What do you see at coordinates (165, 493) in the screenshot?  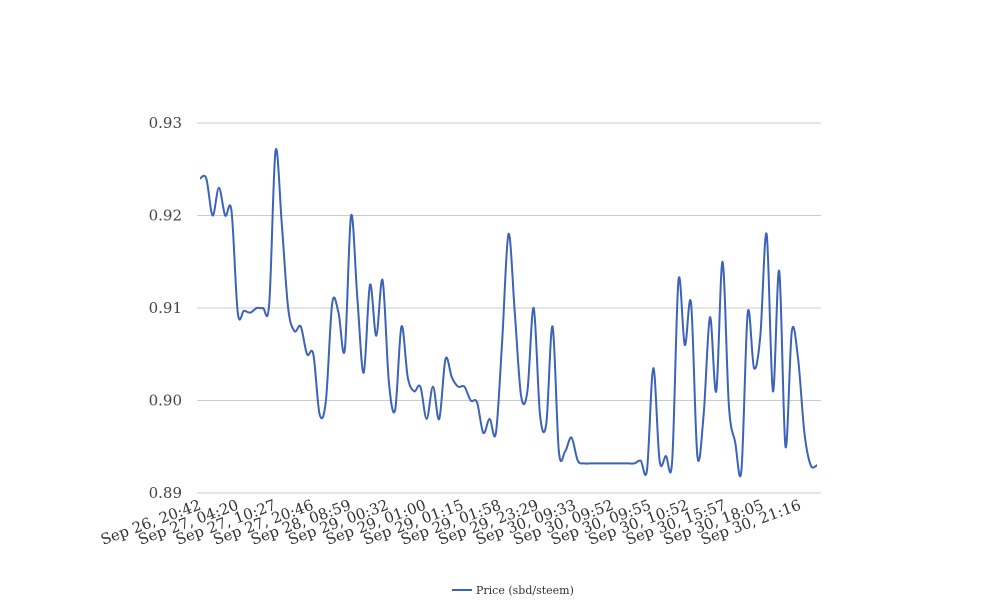 I see `y-tick-label: 0.89` at bounding box center [165, 493].